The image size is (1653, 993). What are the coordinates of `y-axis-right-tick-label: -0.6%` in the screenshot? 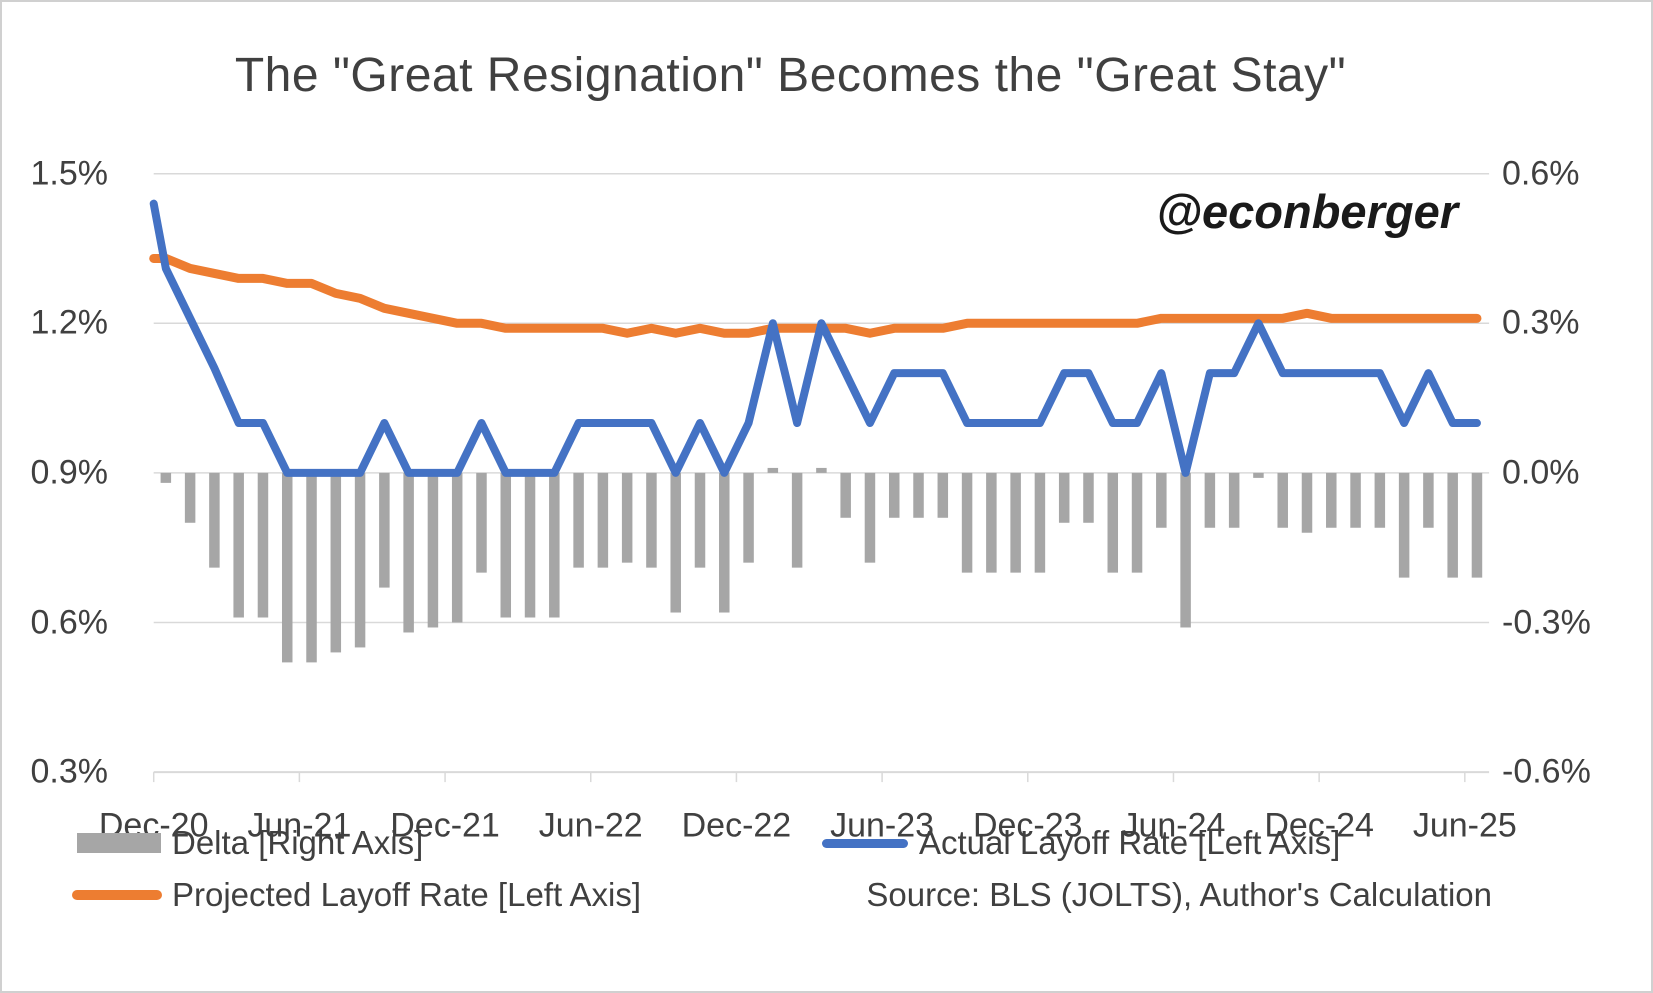 It's located at (1546, 771).